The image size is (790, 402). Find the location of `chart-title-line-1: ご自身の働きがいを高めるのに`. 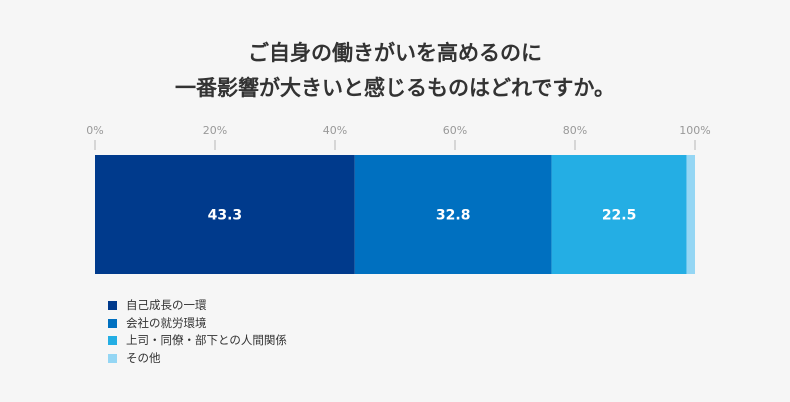

chart-title-line-1: ご自身の働きがいを高めるのに is located at coordinates (395, 53).